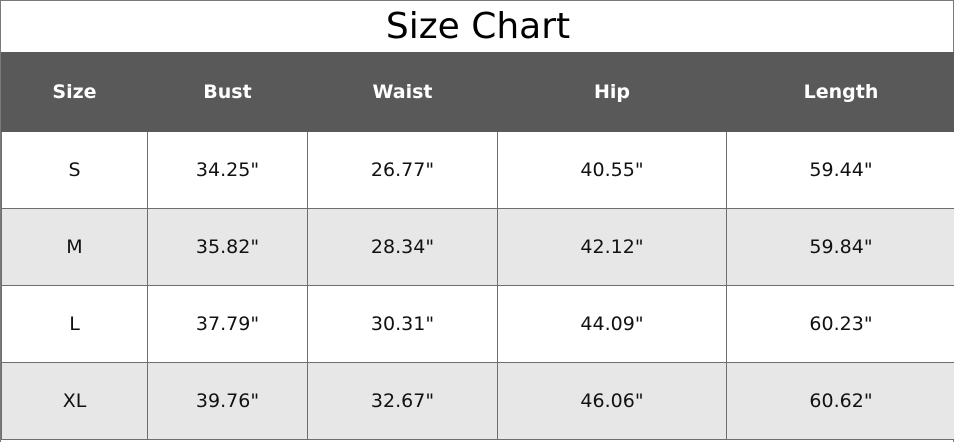 The image size is (954, 442). What do you see at coordinates (74, 92) in the screenshot?
I see `column-header-size: Size` at bounding box center [74, 92].